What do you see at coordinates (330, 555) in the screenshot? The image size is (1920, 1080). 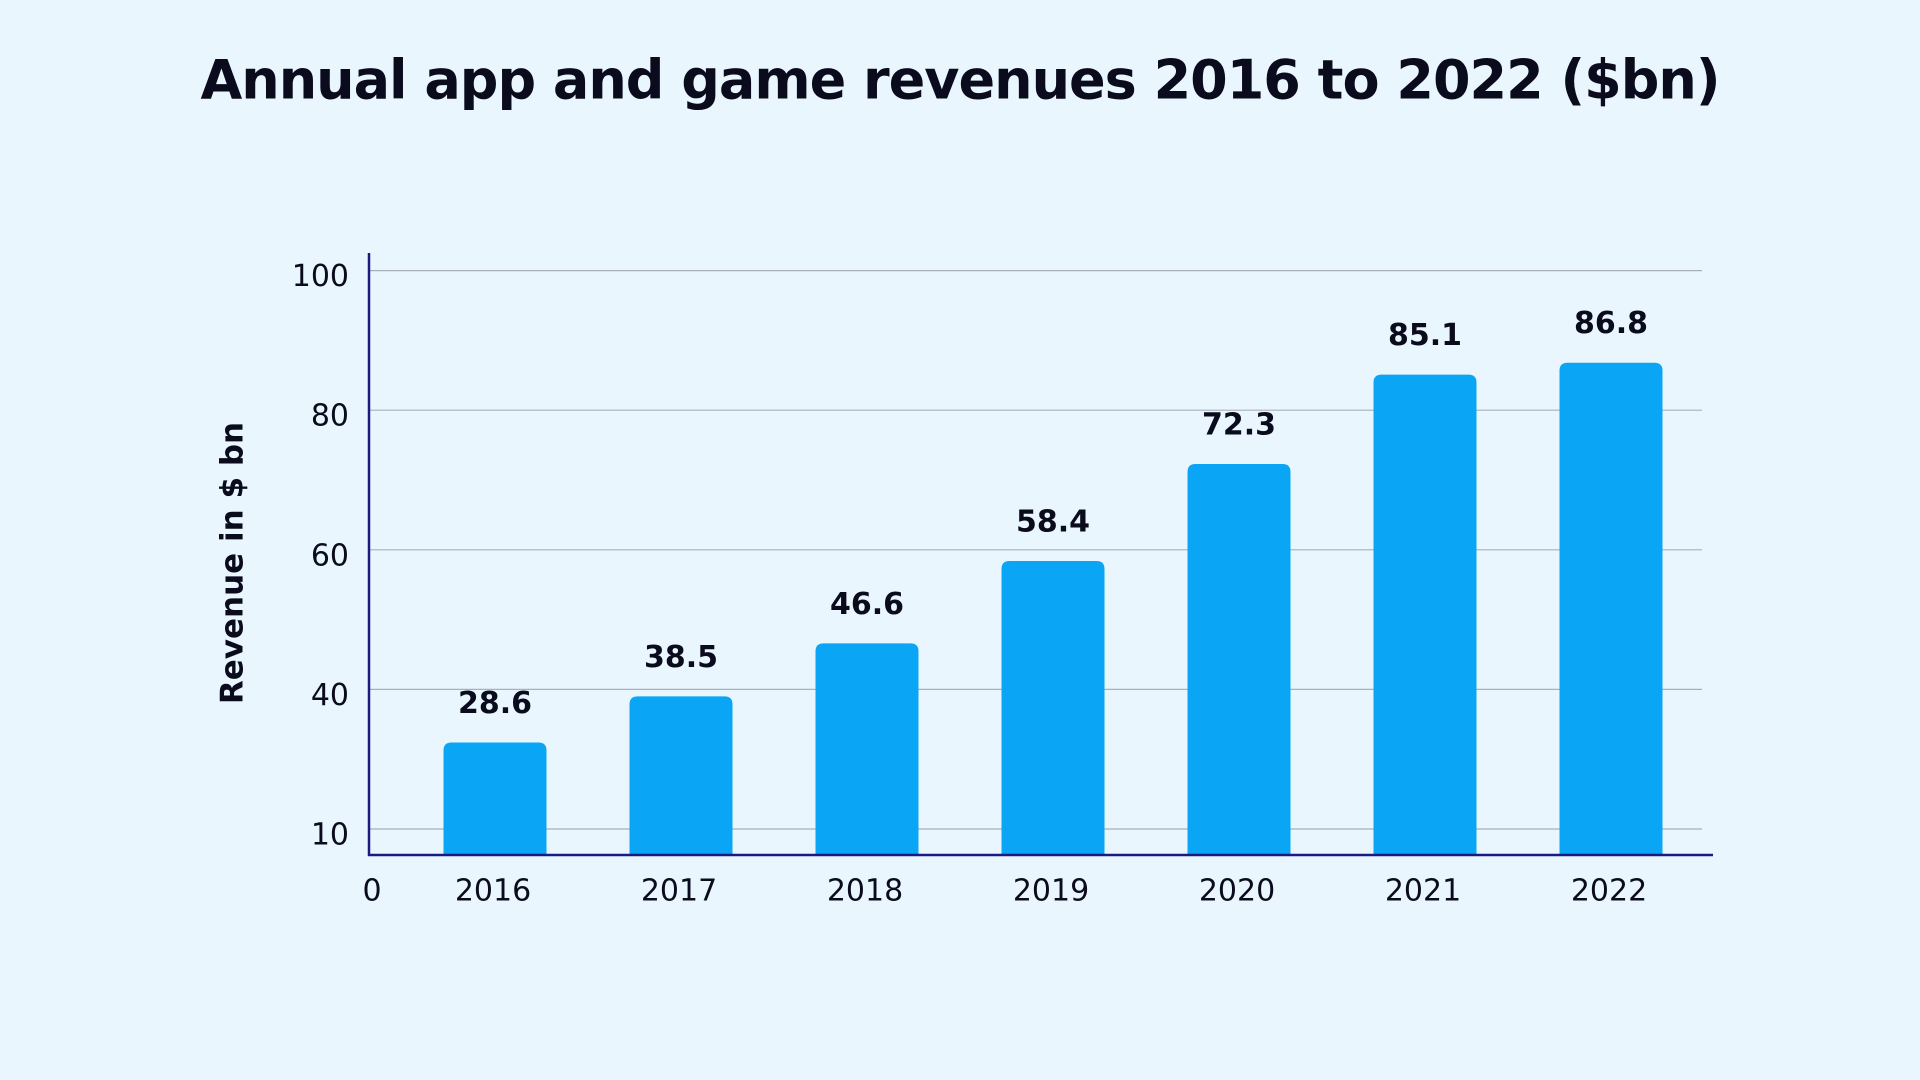 I see `y-tick-label: 60` at bounding box center [330, 555].